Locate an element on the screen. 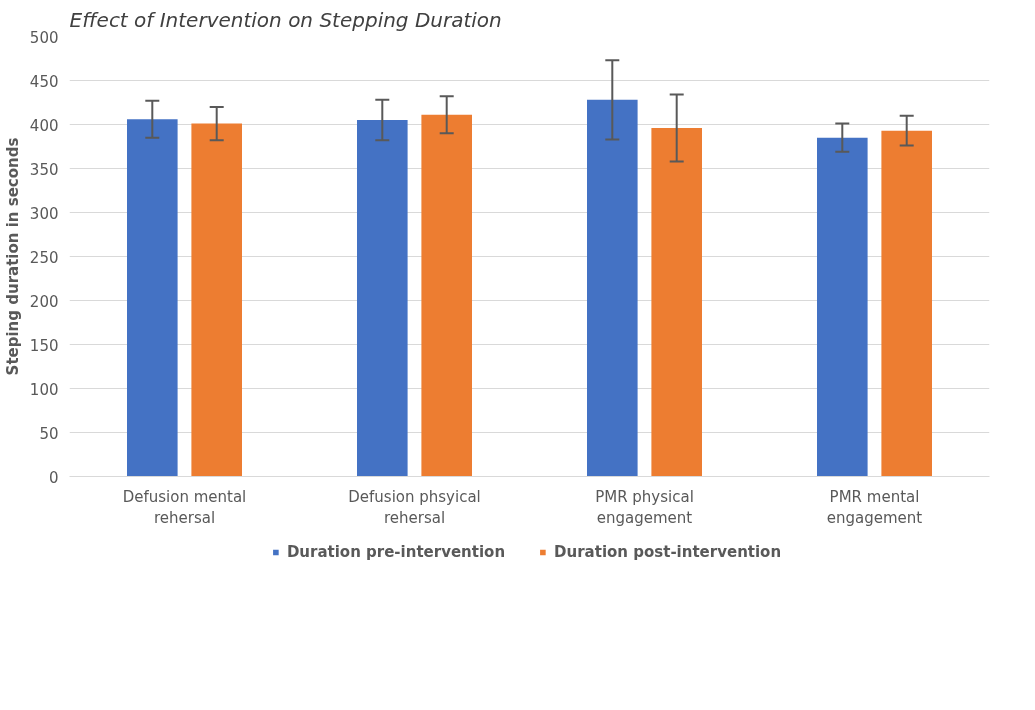 Image resolution: width=1035 pixels, height=710 pixels. y-tick-label: 150 is located at coordinates (44, 345).